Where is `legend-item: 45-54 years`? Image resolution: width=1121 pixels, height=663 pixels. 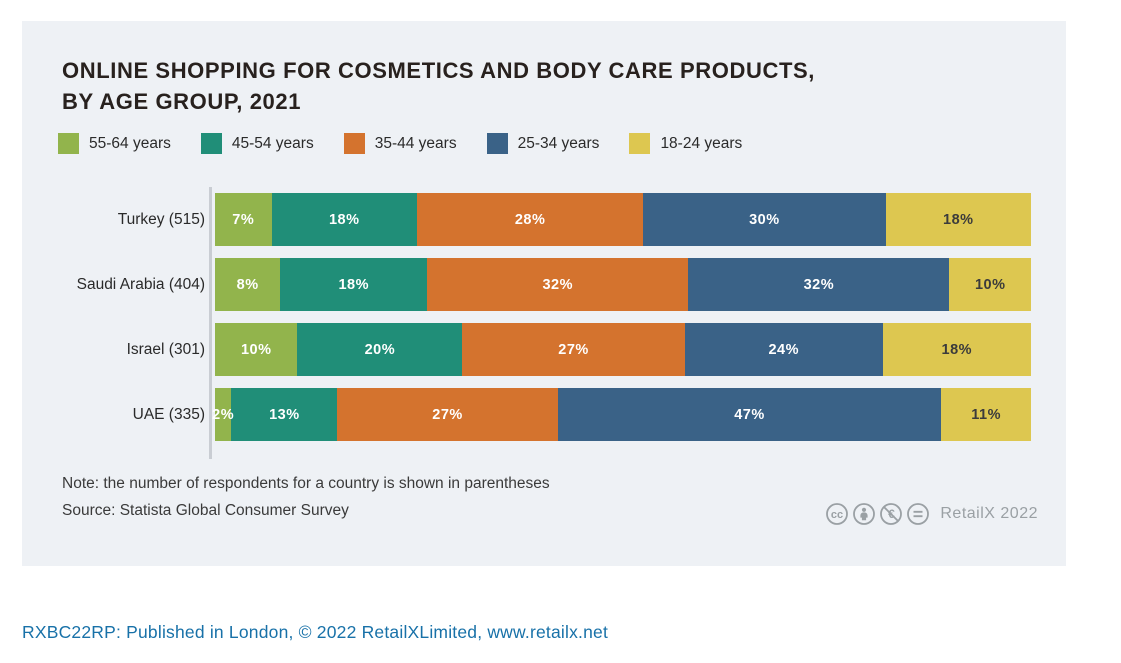 legend-item: 45-54 years is located at coordinates (257, 143).